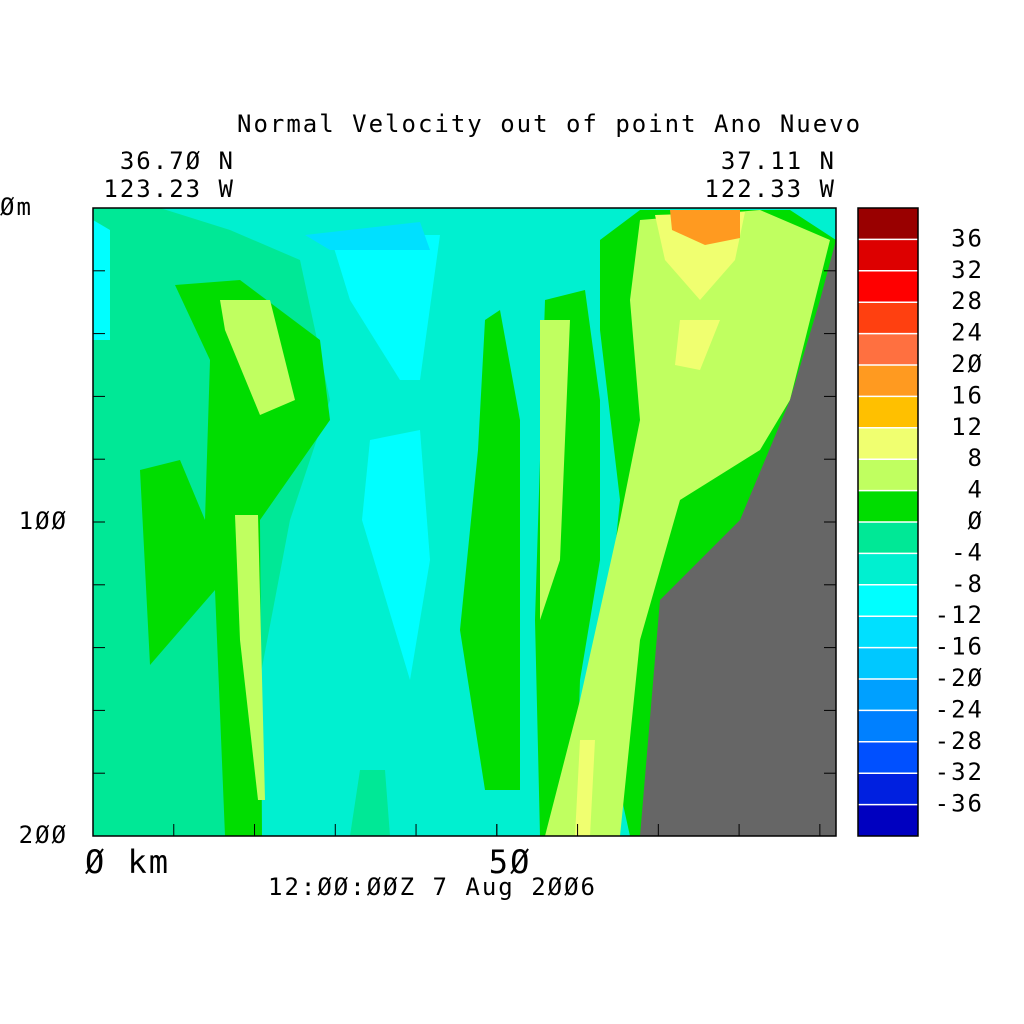  Describe the element at coordinates (959, 772) in the screenshot. I see `colorbar-label: -32` at that location.